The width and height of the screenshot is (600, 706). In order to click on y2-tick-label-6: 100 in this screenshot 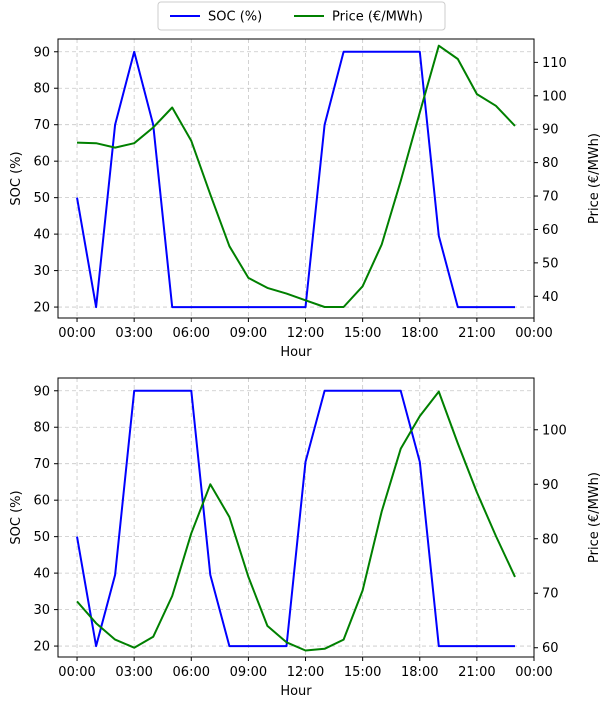, I will do `click(554, 96)`.